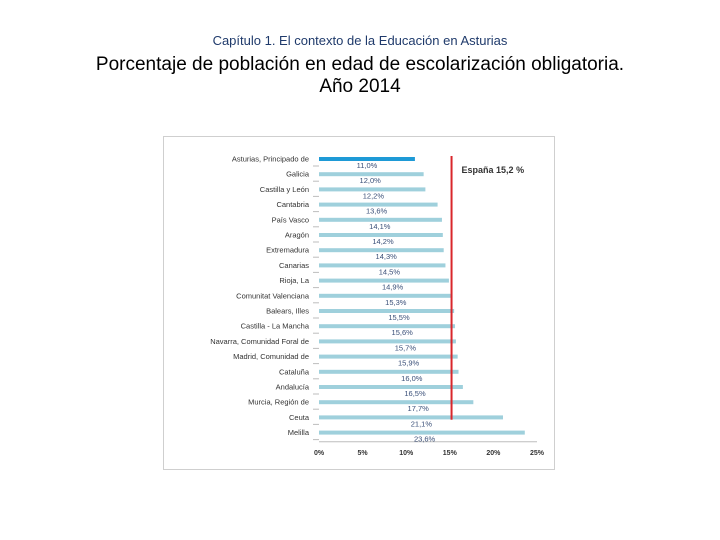 The width and height of the screenshot is (720, 540). Describe the element at coordinates (278, 402) in the screenshot. I see `category-label: Murcia, Región de` at that location.